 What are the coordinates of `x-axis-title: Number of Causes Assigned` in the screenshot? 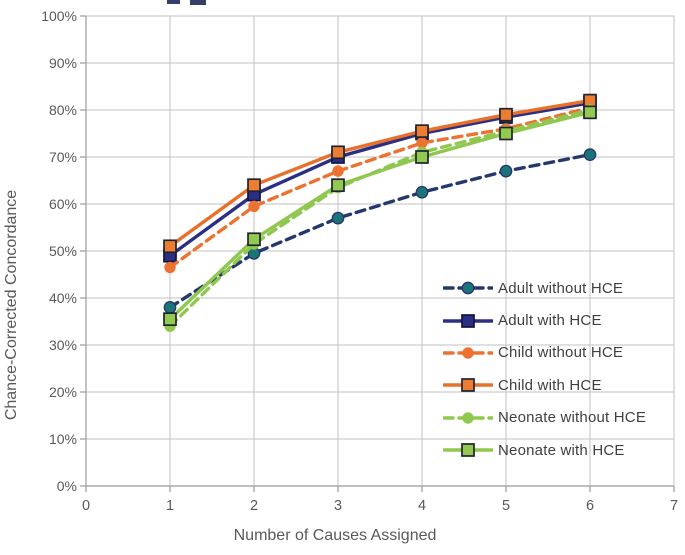 It's located at (335, 535).